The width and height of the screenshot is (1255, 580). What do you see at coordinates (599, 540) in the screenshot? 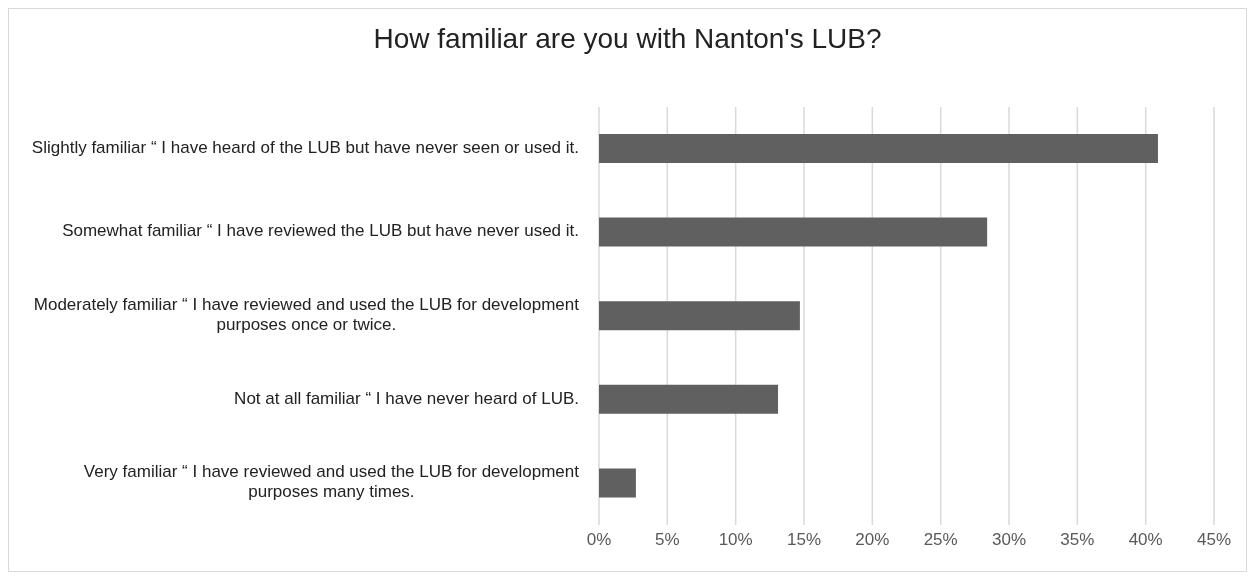
I see `x-tick-label: 0%` at bounding box center [599, 540].